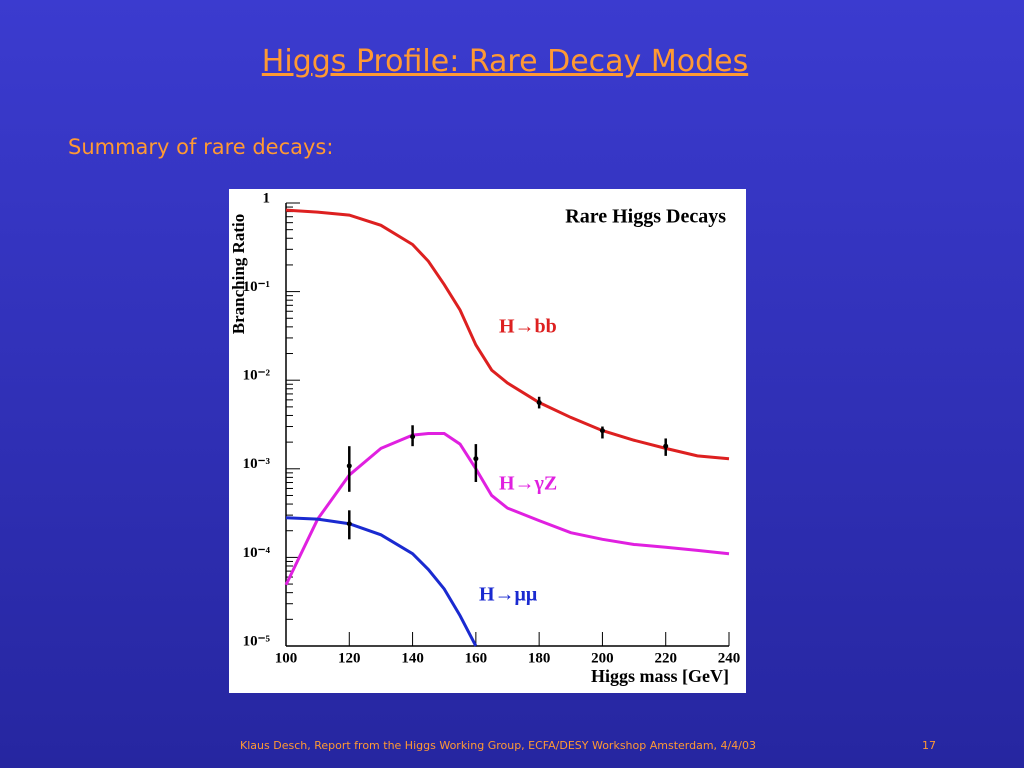 The width and height of the screenshot is (1024, 768). What do you see at coordinates (505, 61) in the screenshot?
I see `slide-title: Higgs Profile: Rare Decay Modes` at bounding box center [505, 61].